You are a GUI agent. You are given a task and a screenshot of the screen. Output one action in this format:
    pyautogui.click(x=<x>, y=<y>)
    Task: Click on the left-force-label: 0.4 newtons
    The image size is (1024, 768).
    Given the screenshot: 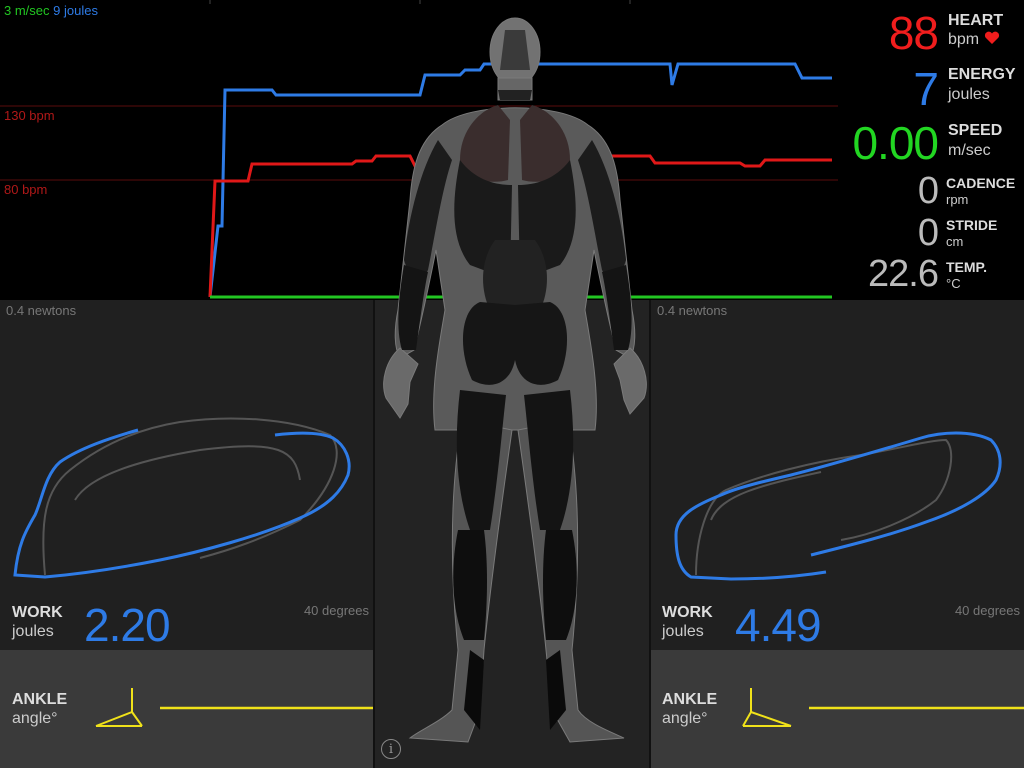 What is the action you would take?
    pyautogui.click(x=41, y=310)
    